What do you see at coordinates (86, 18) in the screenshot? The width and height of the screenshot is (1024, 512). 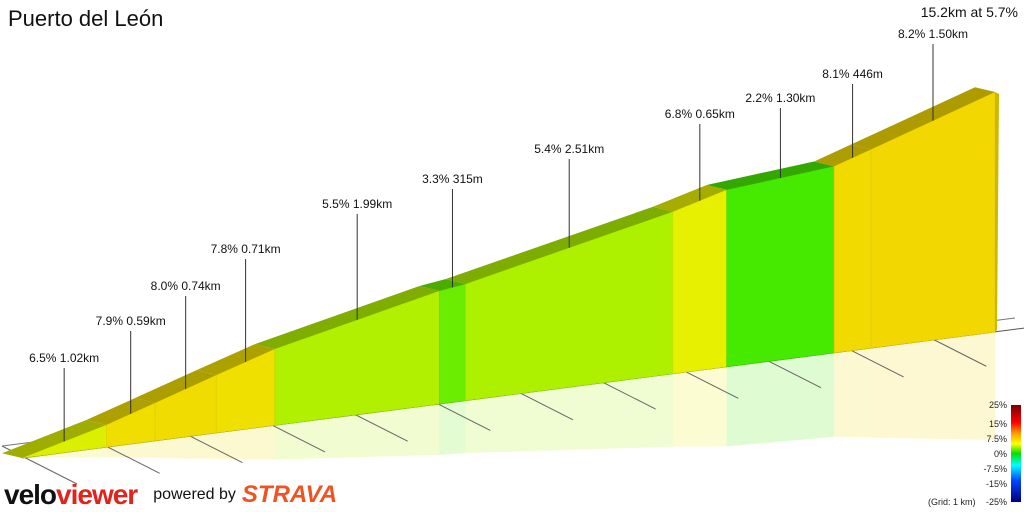 I see `chart-title: Puerto del León` at bounding box center [86, 18].